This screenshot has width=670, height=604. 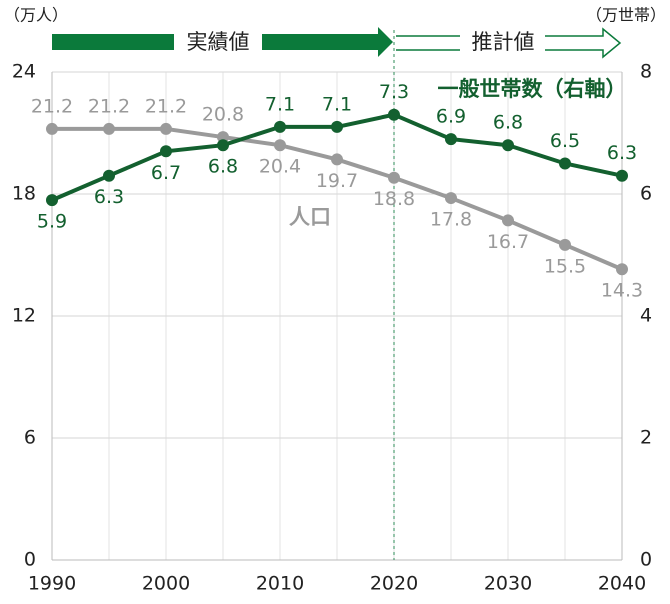 I want to click on y-unit: （万人）, so click(x=36, y=15).